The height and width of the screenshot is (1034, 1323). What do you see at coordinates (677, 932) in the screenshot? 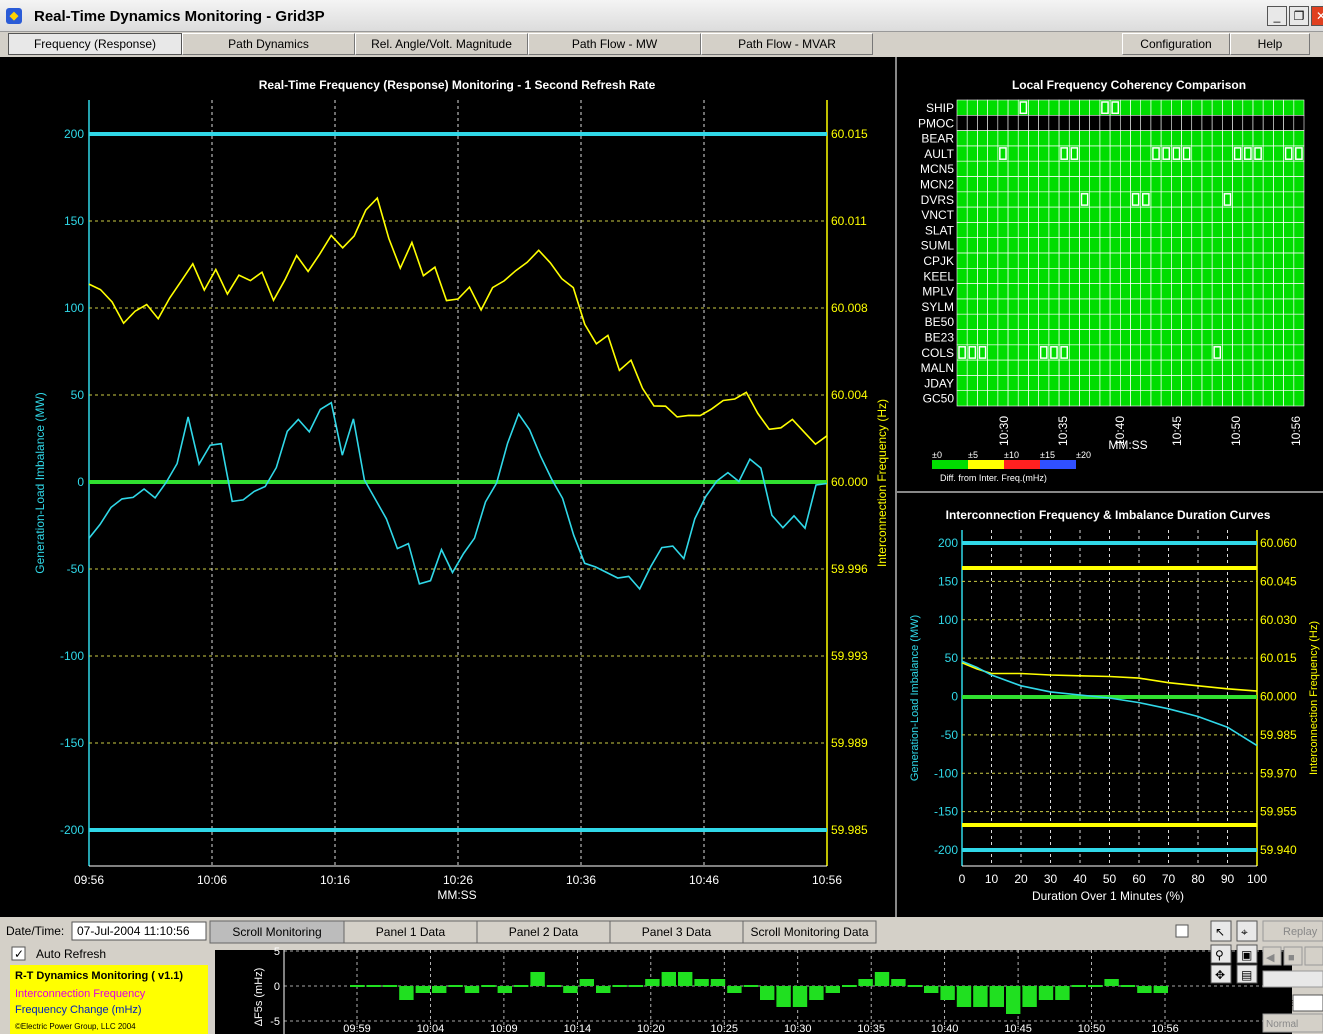
I see `bottom-tab-label: Panel 3 Data` at bounding box center [677, 932].